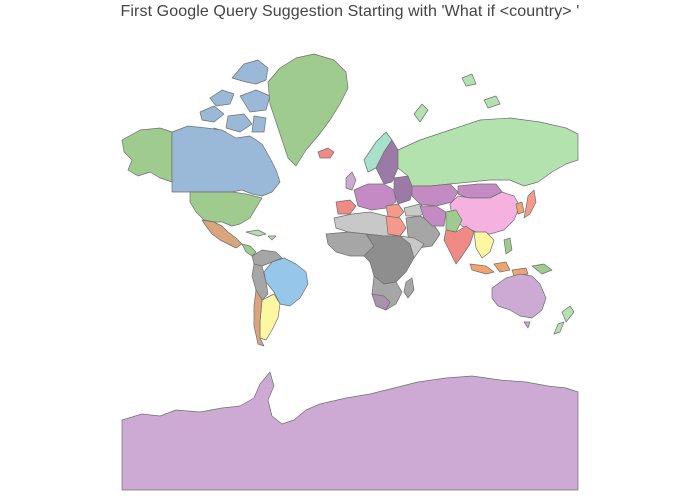 The height and width of the screenshot is (500, 700). I want to click on andean-countries, so click(260, 282).